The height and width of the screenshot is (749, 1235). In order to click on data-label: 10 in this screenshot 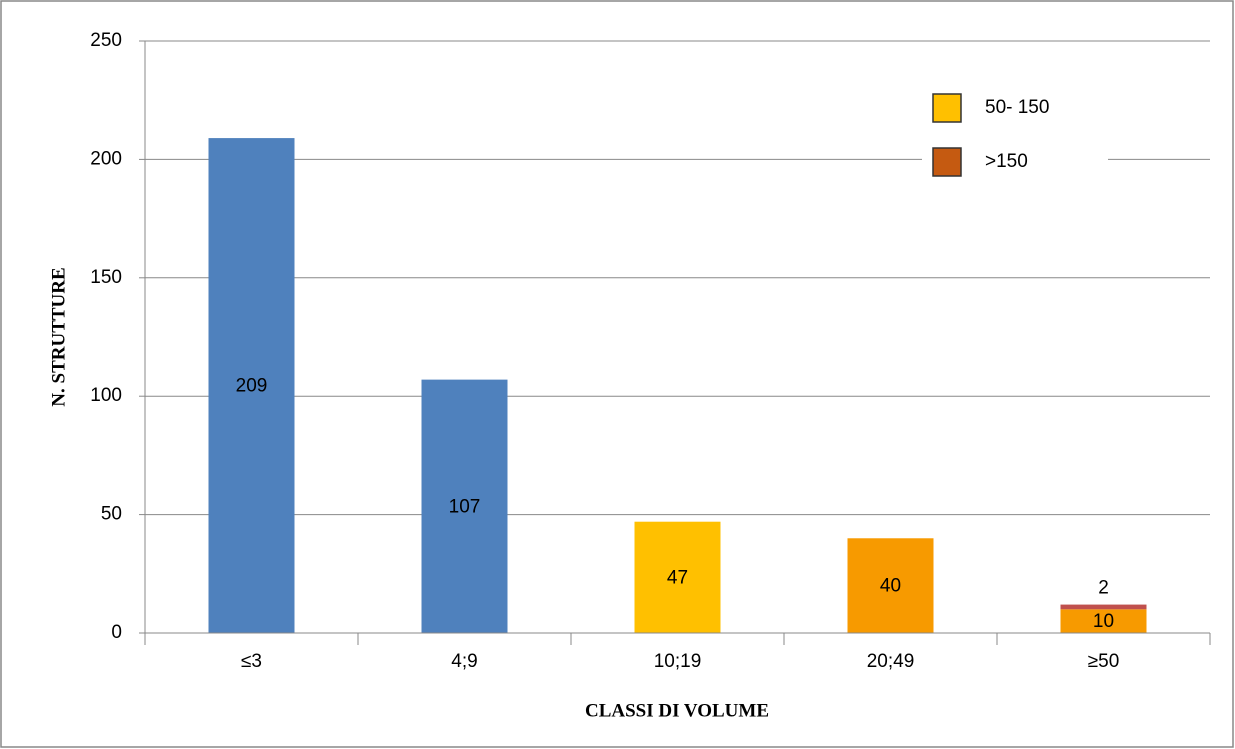, I will do `click(1103, 621)`.